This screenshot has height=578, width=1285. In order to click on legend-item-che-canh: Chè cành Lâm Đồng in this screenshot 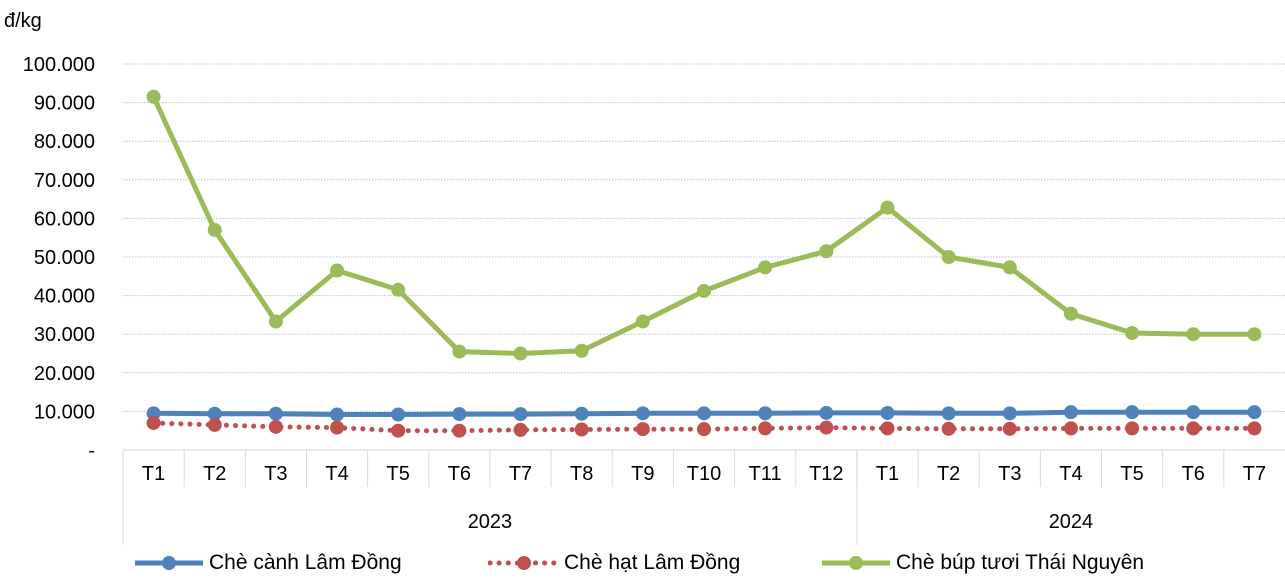, I will do `click(267, 563)`.